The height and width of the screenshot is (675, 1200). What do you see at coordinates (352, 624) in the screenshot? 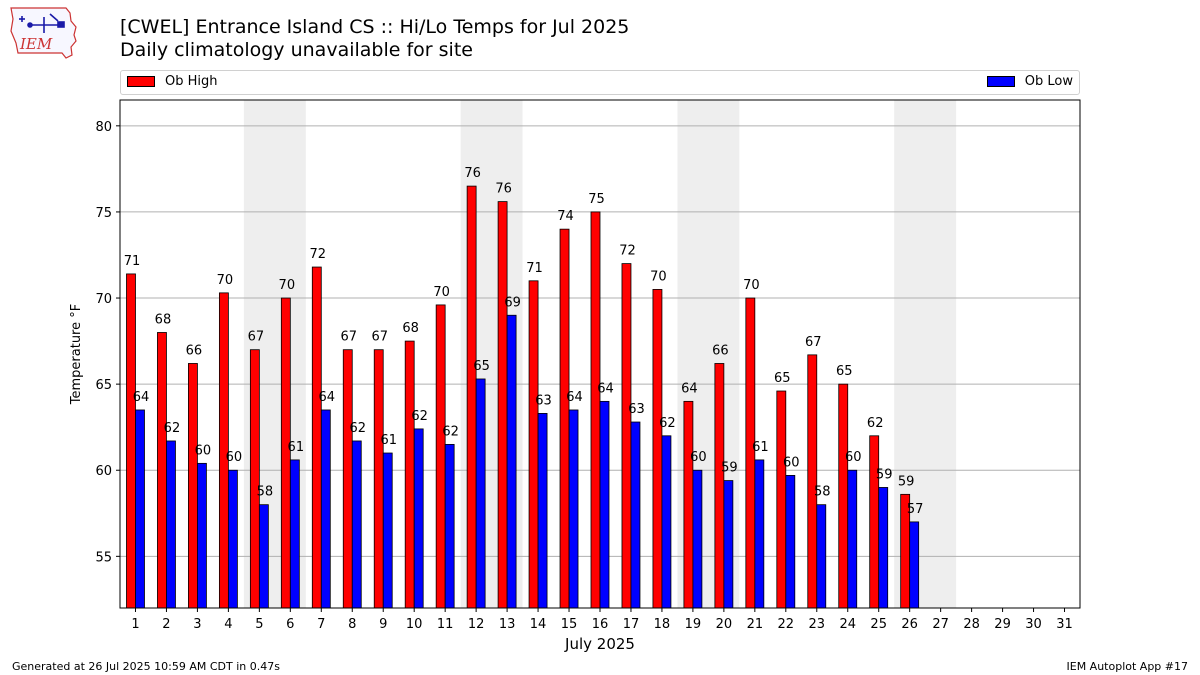
I see `x-tick-label-8: 8` at bounding box center [352, 624].